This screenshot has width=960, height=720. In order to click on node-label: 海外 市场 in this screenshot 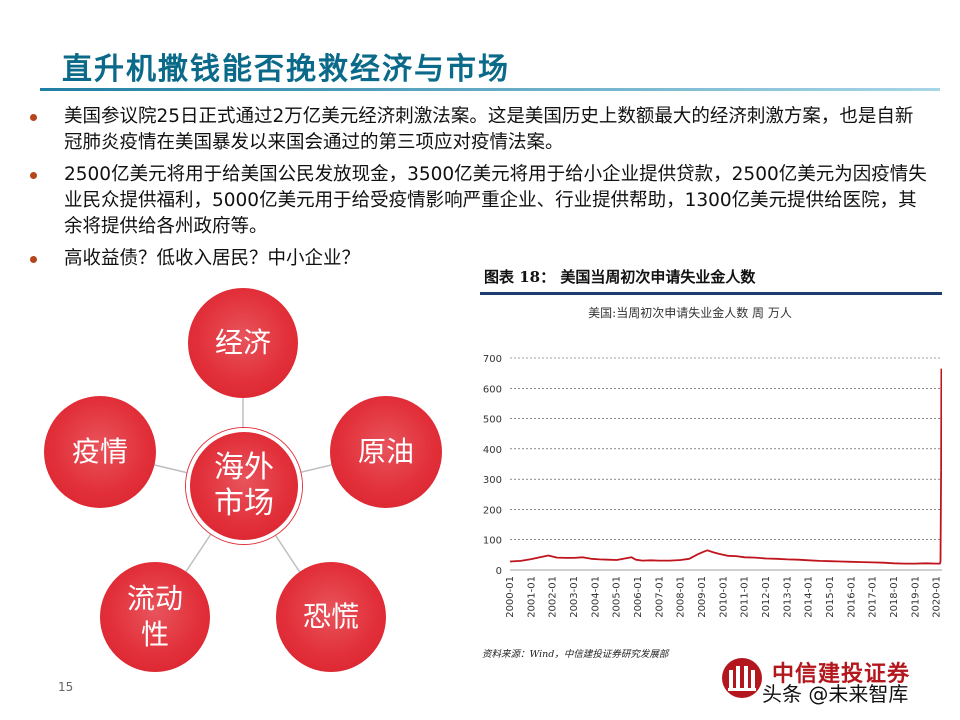, I will do `click(244, 485)`.